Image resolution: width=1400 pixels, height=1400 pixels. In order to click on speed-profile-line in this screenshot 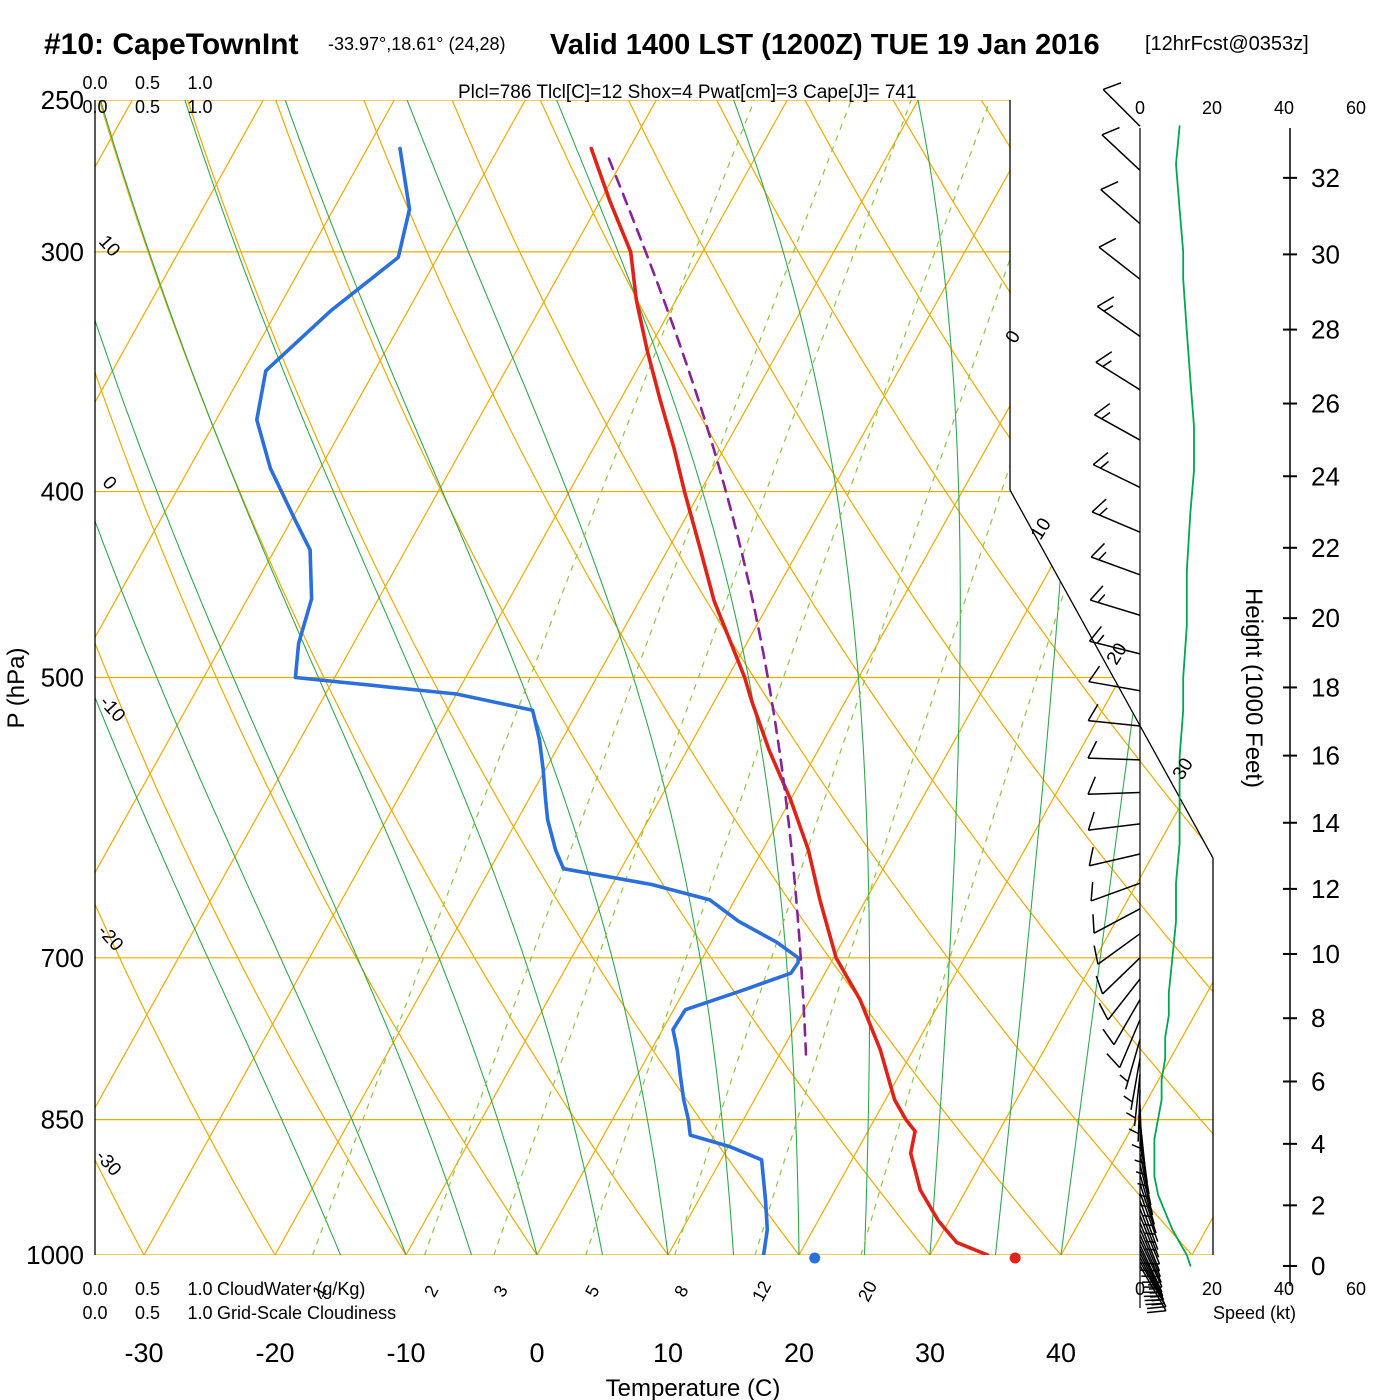, I will do `click(1174, 696)`.